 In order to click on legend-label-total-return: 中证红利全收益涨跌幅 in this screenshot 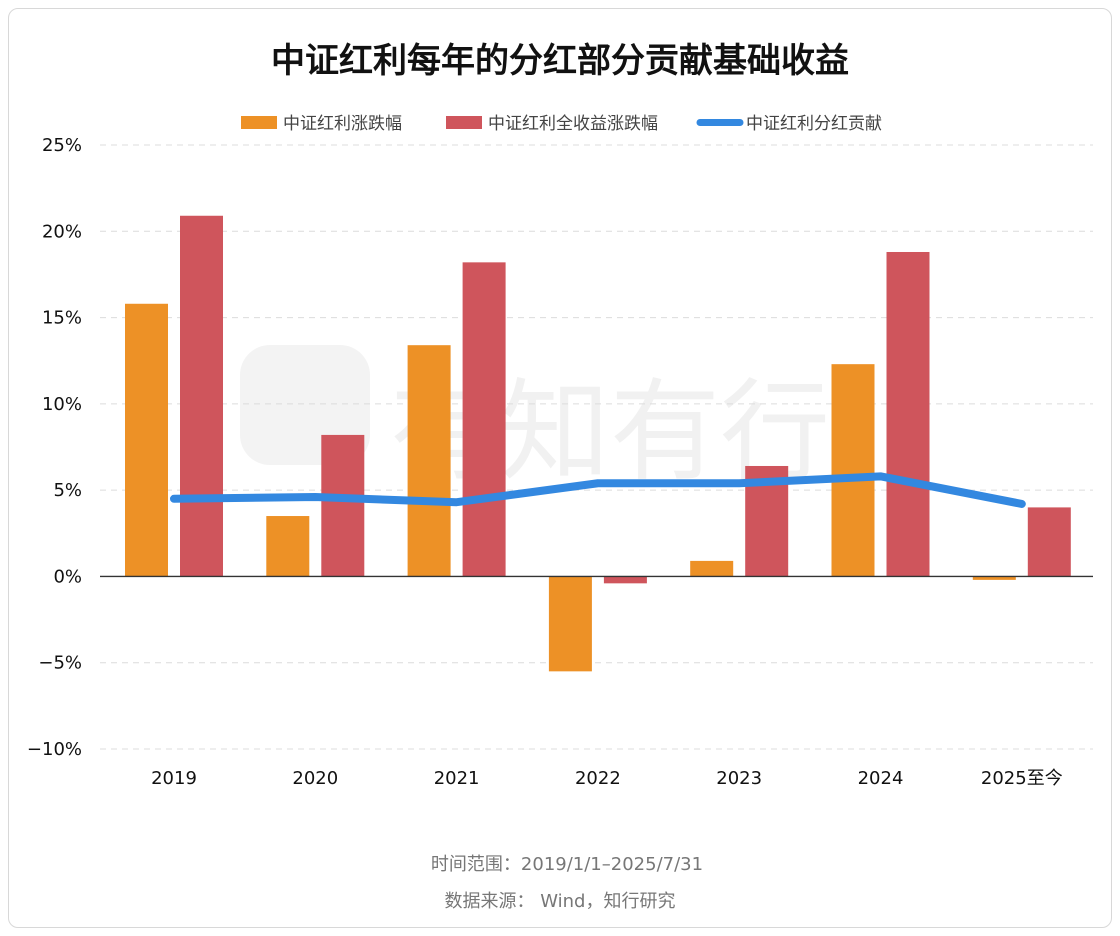, I will do `click(573, 124)`.